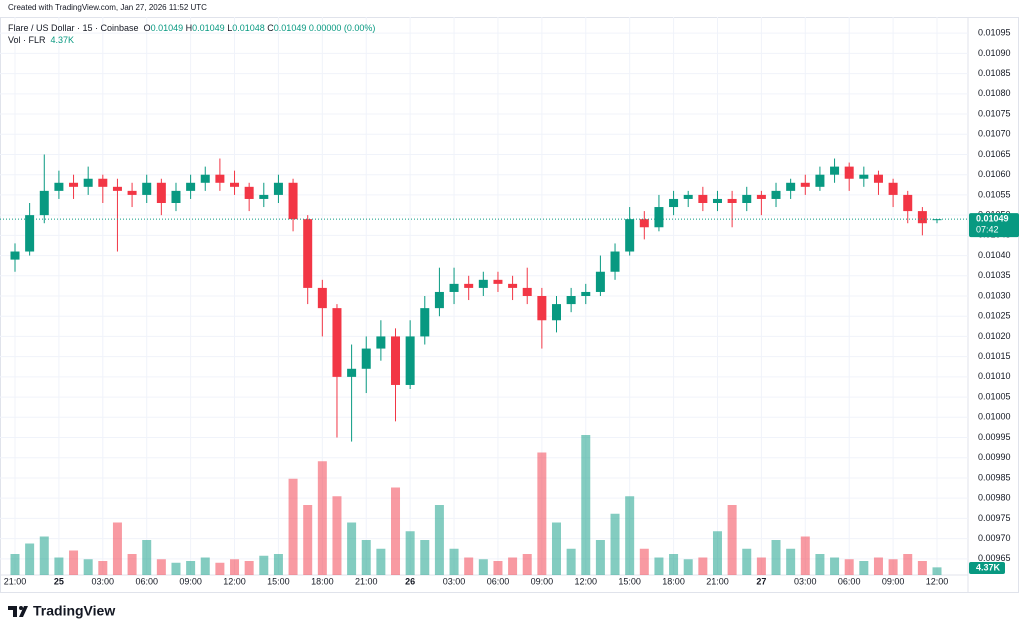 This screenshot has width=1024, height=632. Describe the element at coordinates (994, 33) in the screenshot. I see `y-tick-label: 0.01095` at that location.